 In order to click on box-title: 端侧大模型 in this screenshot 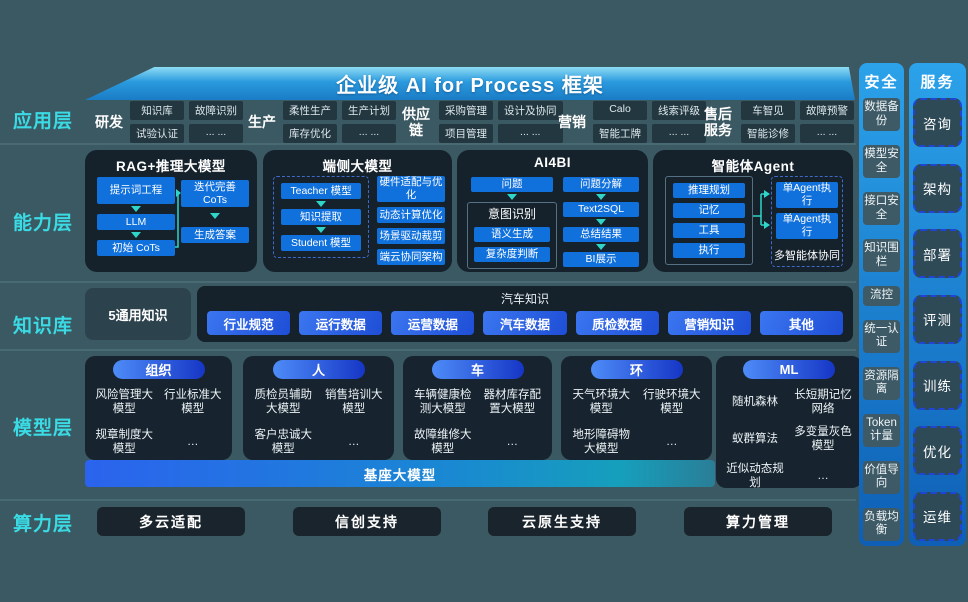, I will do `click(357, 166)`.